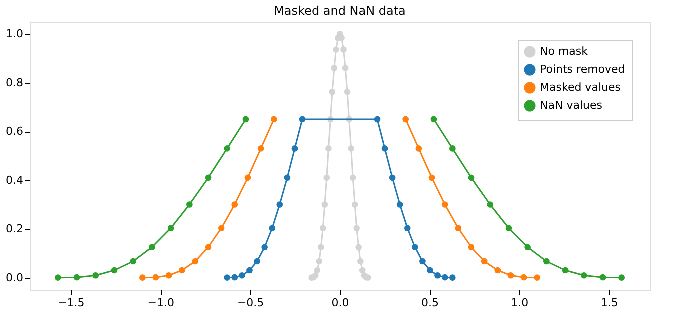  Describe the element at coordinates (15, 277) in the screenshot. I see `y-tick-label: 0.0` at that location.